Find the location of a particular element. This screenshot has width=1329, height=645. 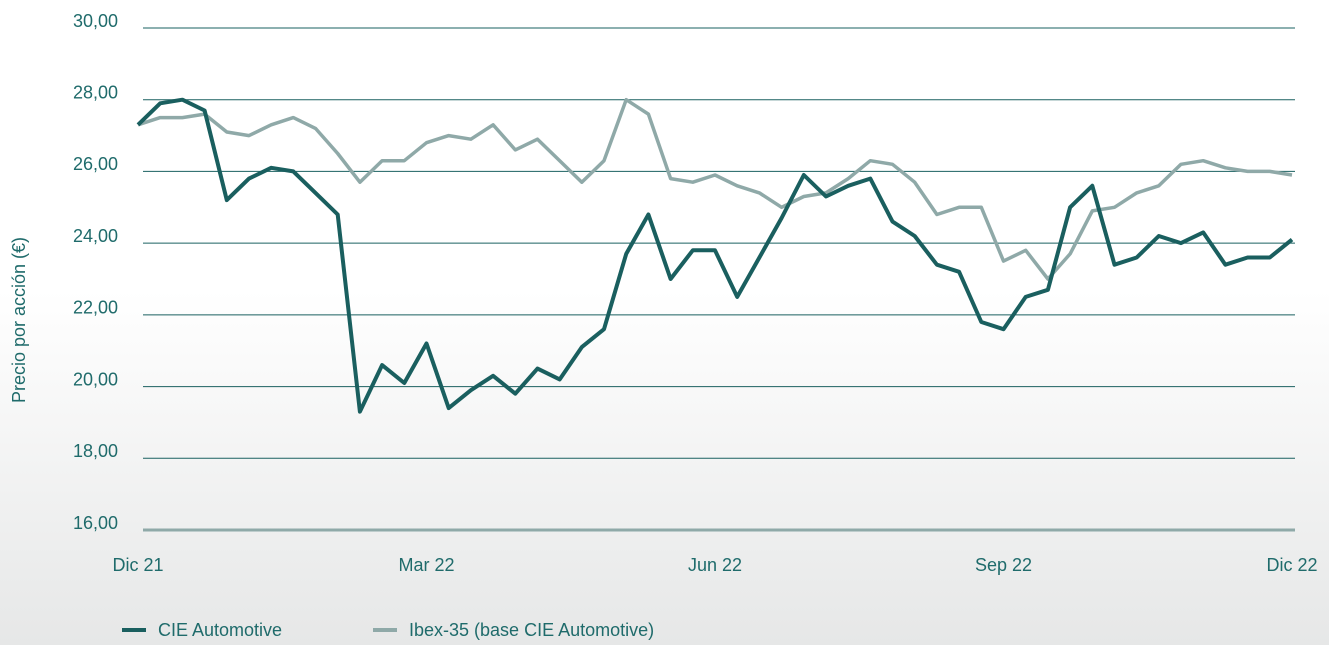

y-tick-label: 24,00 is located at coordinates (95, 236).